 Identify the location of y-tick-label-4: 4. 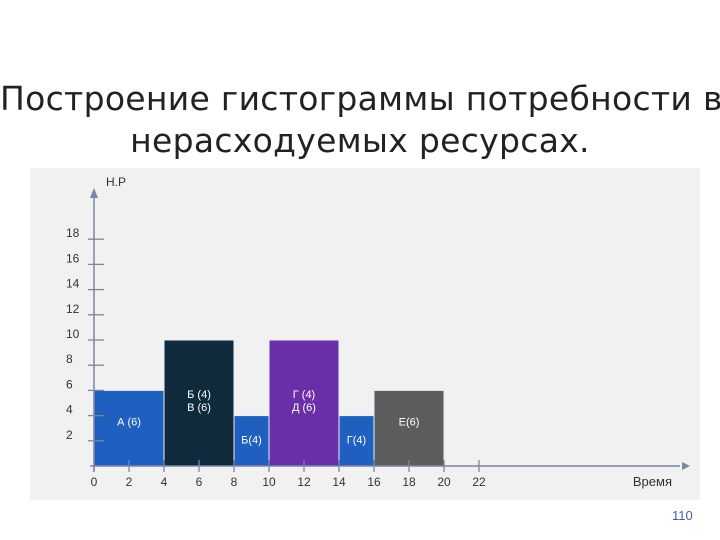
(69, 410).